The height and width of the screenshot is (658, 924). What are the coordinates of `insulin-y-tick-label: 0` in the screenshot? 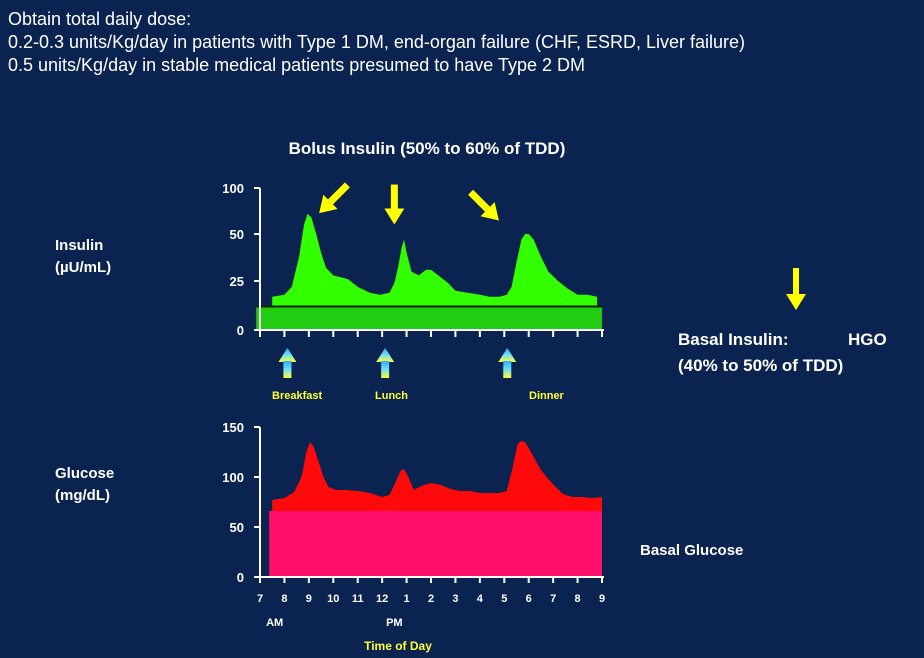 It's located at (240, 330).